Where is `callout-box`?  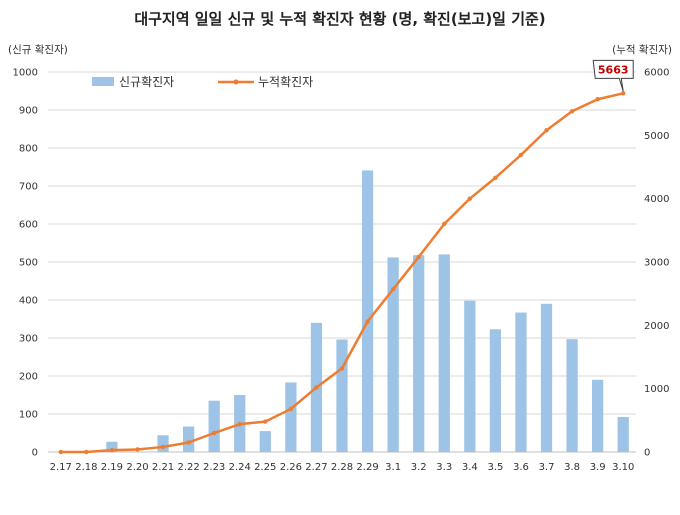 callout-box is located at coordinates (613, 75).